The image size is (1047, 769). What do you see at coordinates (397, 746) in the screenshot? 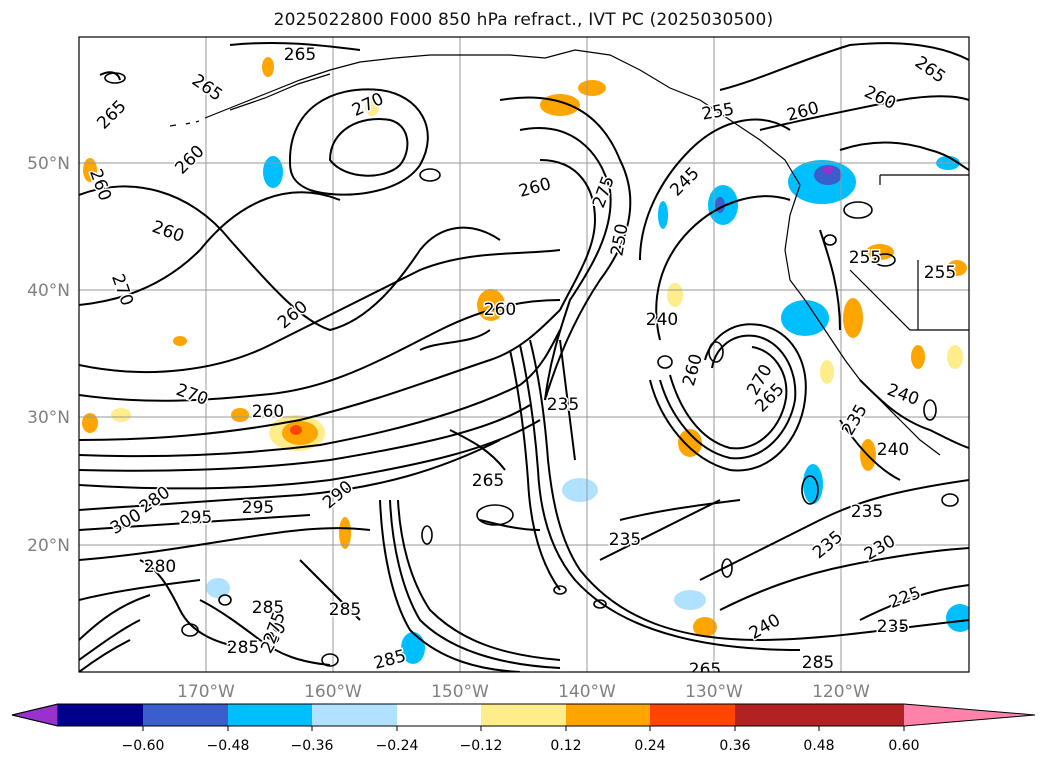
I see `colorbar-tick-label: −0.24` at bounding box center [397, 746].